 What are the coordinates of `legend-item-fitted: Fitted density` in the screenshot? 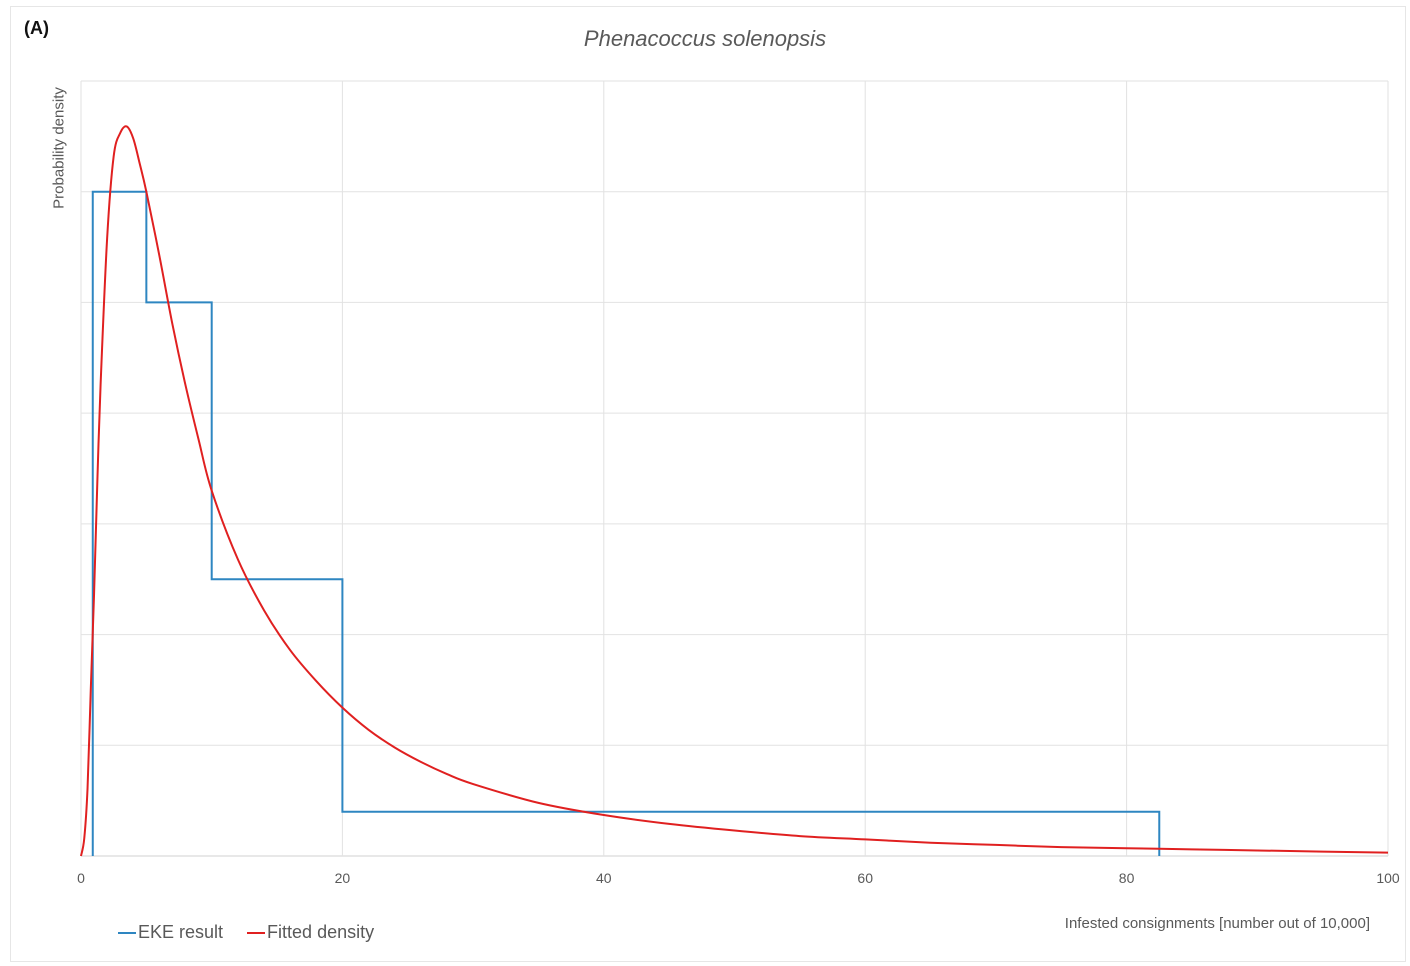 It's located at (310, 932).